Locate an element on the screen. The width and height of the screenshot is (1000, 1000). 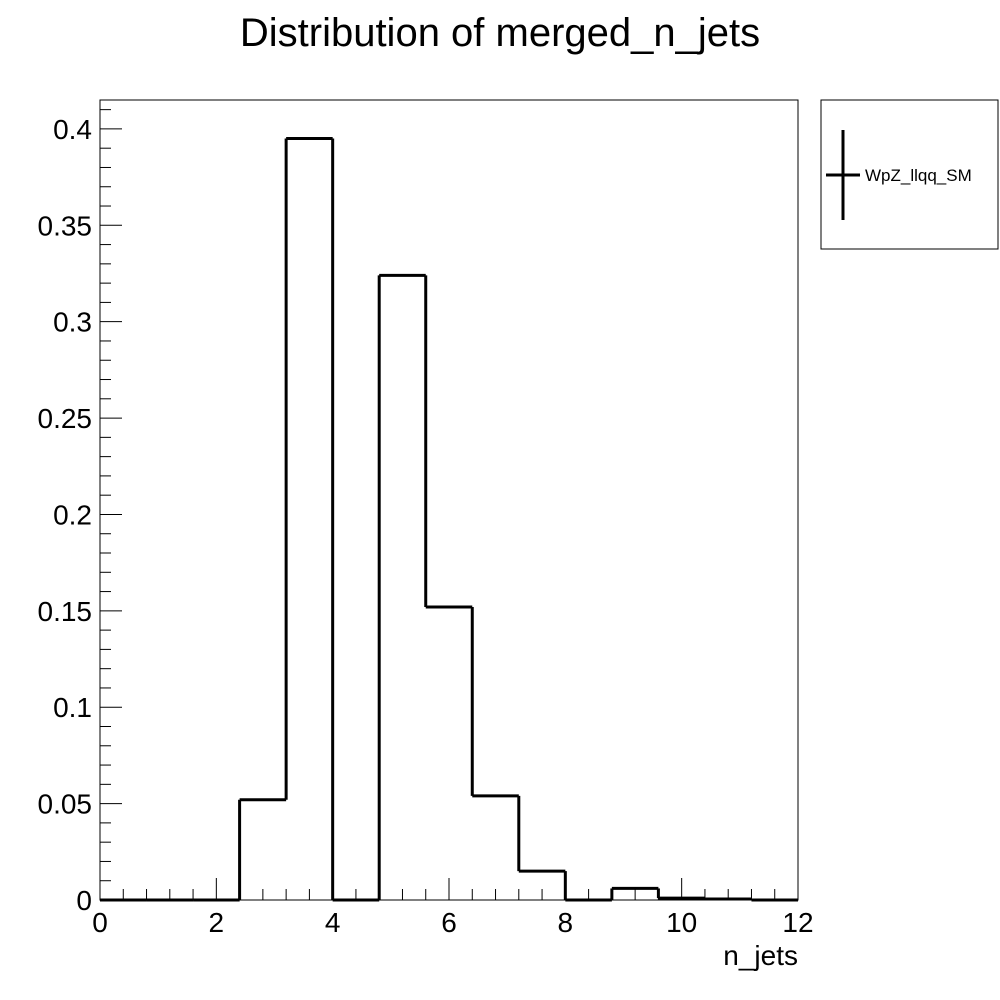
x-tick-label: 10 is located at coordinates (681, 922).